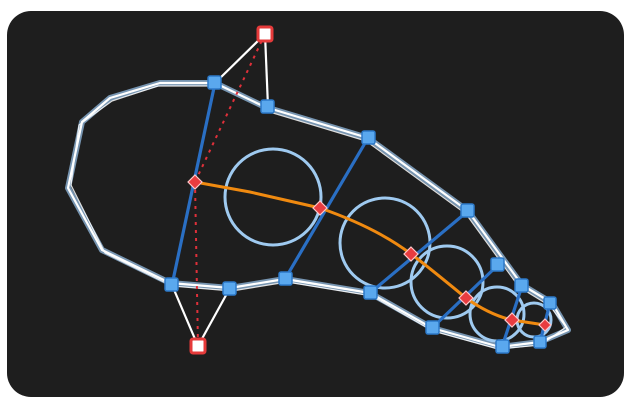 The height and width of the screenshot is (408, 639). Describe the element at coordinates (497, 264) in the screenshot. I see `rib-handle-4a` at that location.